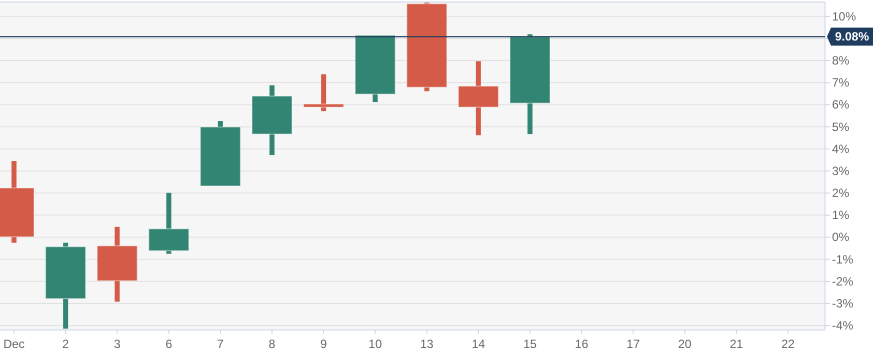 The image size is (896, 356). Describe the element at coordinates (844, 16) in the screenshot. I see `y-tick-label: 10%` at that location.